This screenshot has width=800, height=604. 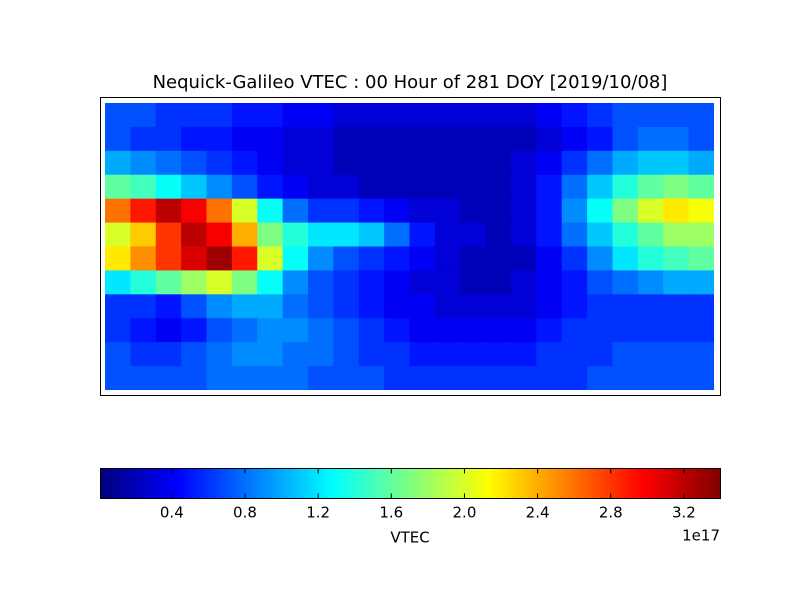 What do you see at coordinates (410, 483) in the screenshot?
I see `colorbar` at bounding box center [410, 483].